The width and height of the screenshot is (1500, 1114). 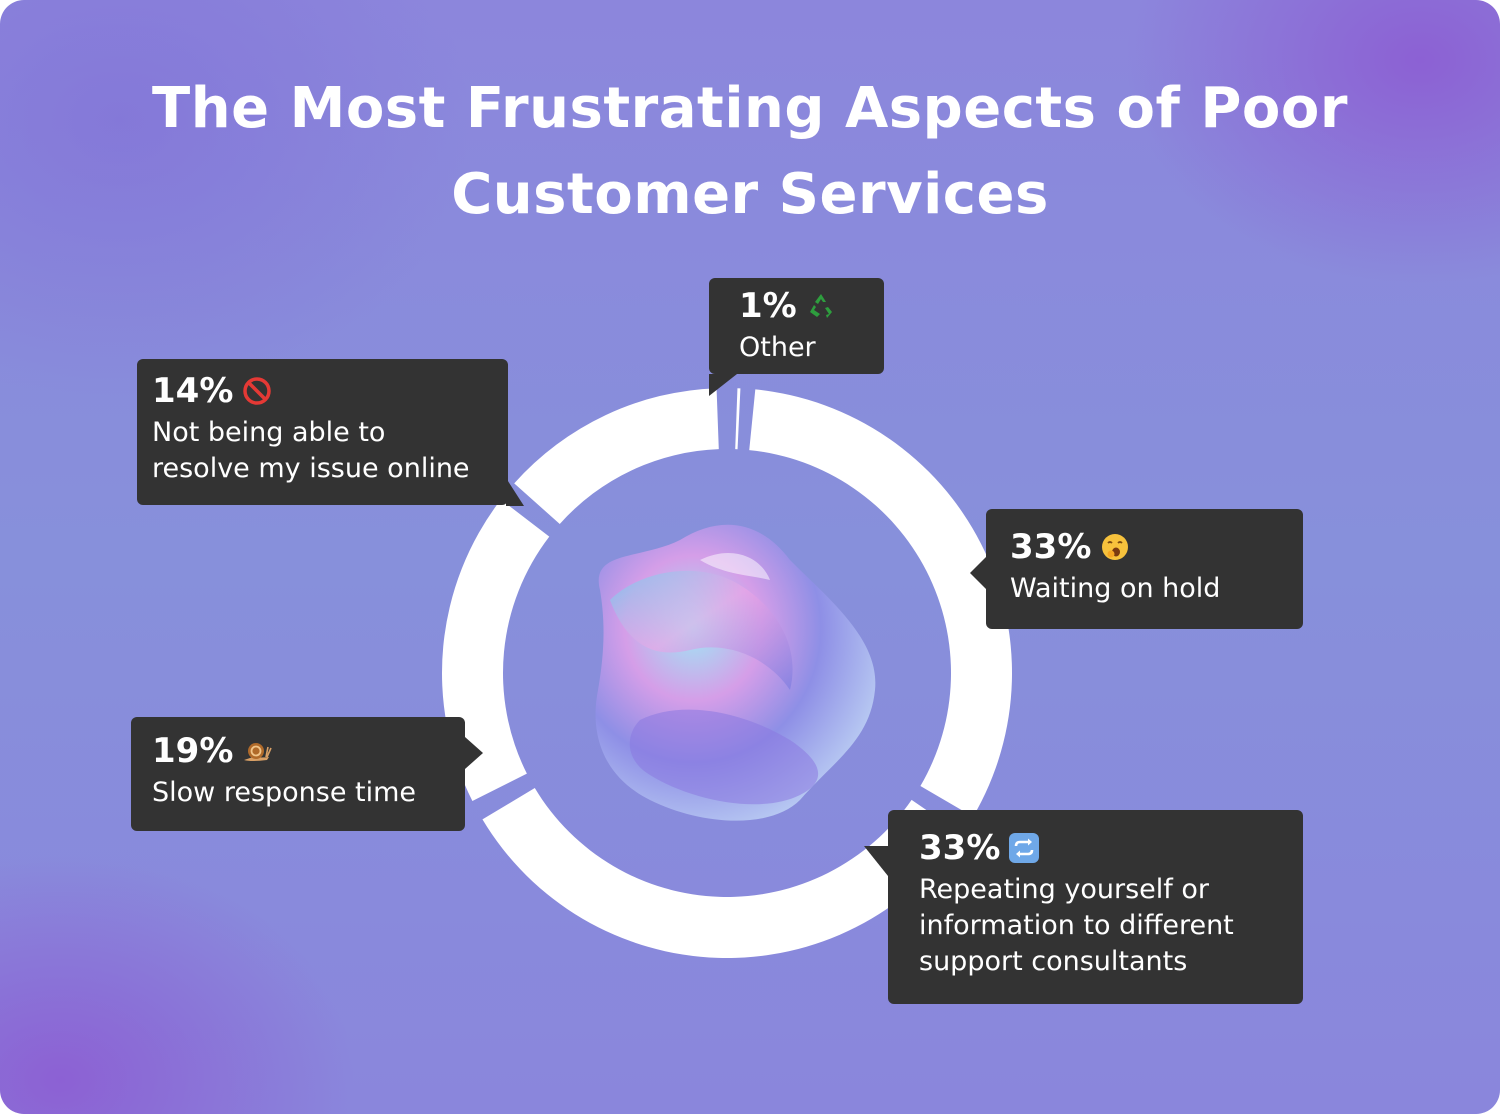 What do you see at coordinates (735, 672) in the screenshot?
I see `center-blob-icon` at bounding box center [735, 672].